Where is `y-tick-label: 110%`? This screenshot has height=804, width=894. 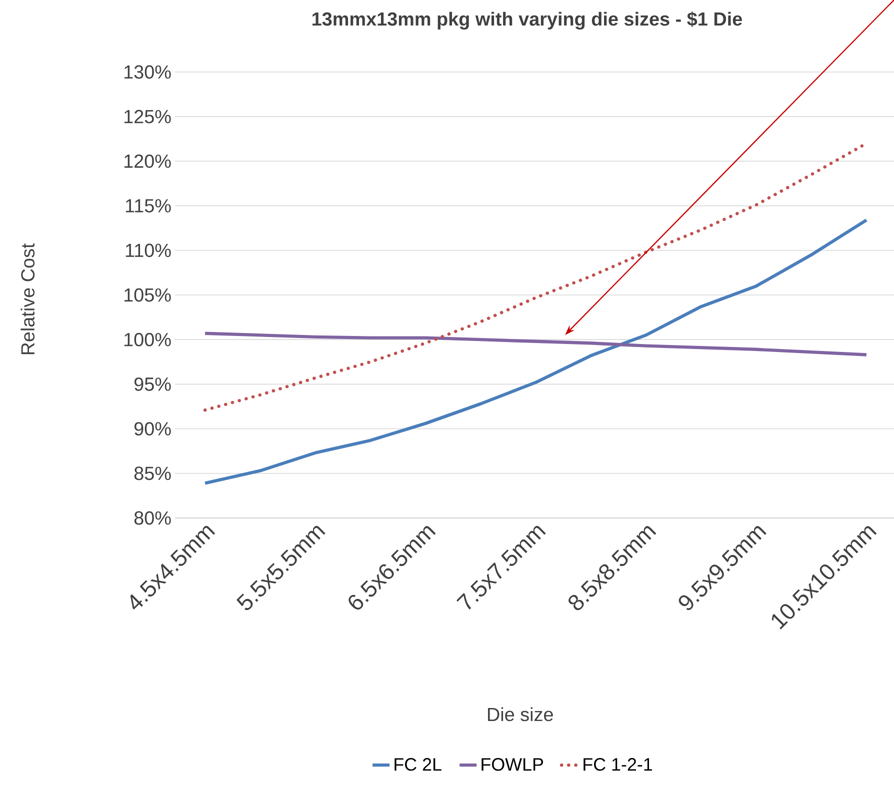 y-tick-label: 110% is located at coordinates (148, 251).